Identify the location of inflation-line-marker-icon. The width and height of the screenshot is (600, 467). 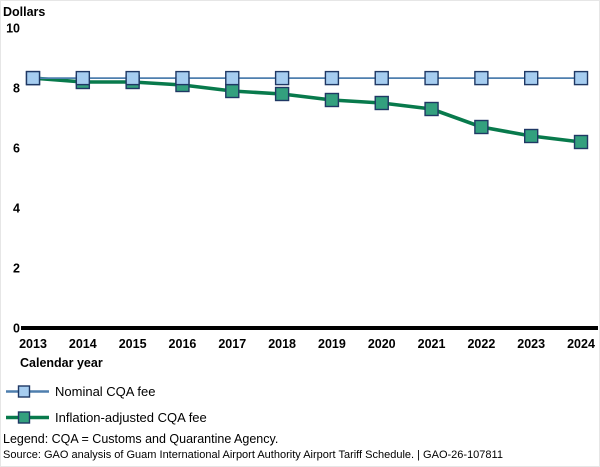
(27, 417).